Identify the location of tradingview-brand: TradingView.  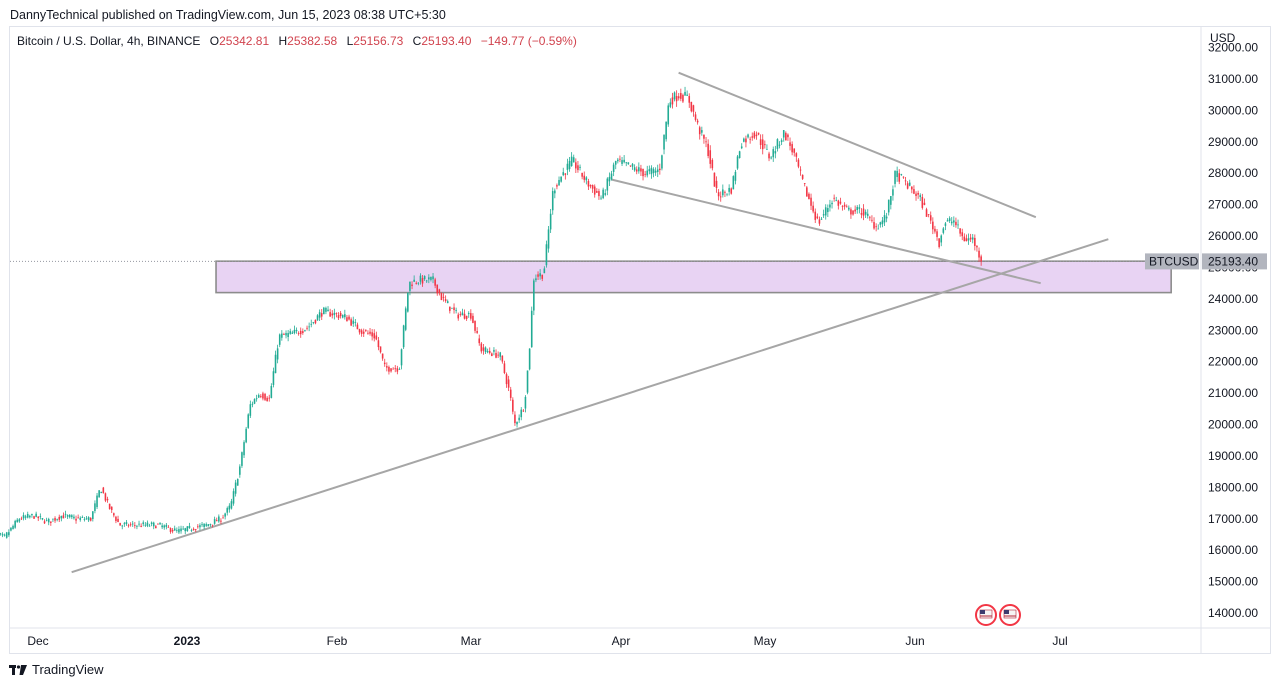
(56, 669).